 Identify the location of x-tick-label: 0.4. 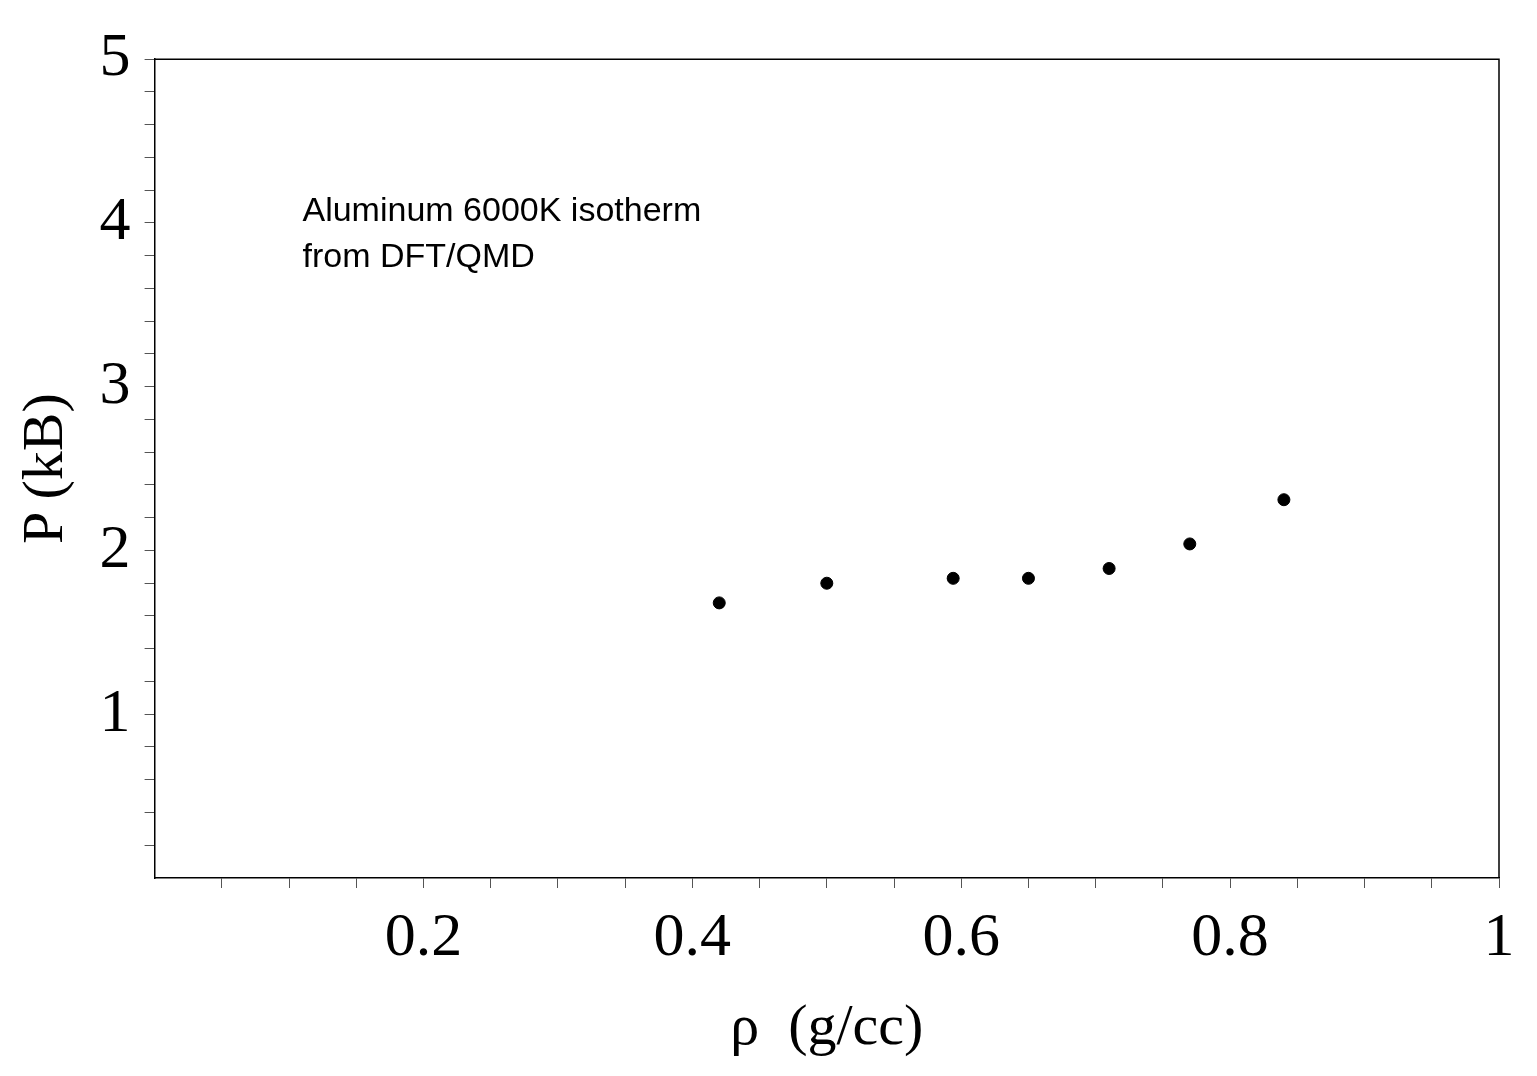
(692, 934).